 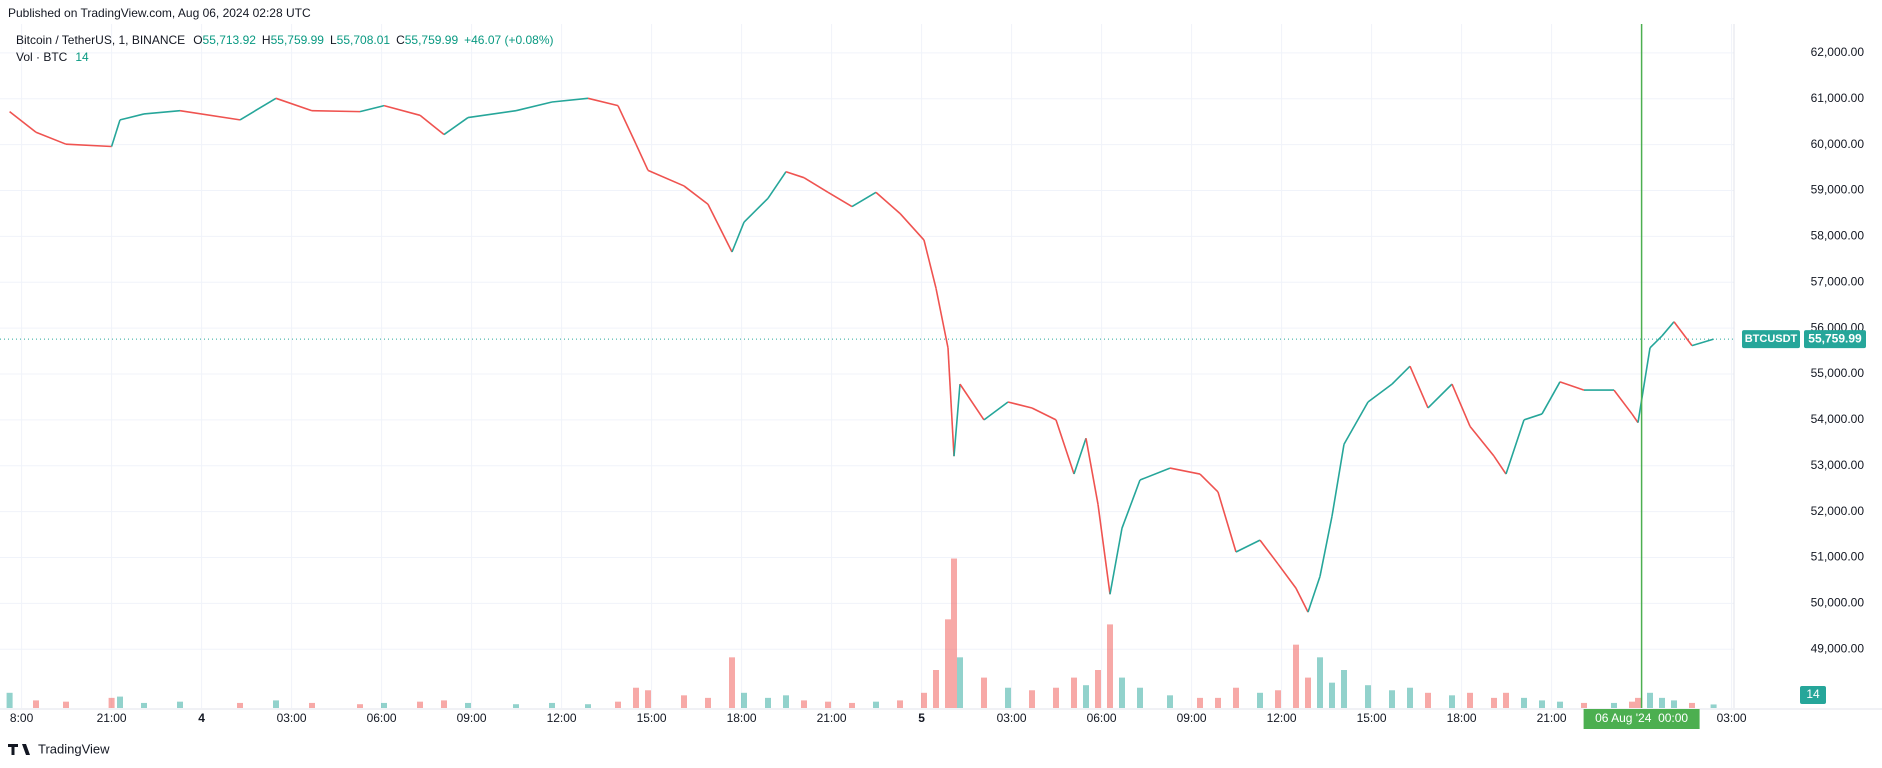 I want to click on brand-logo, so click(x=19, y=749).